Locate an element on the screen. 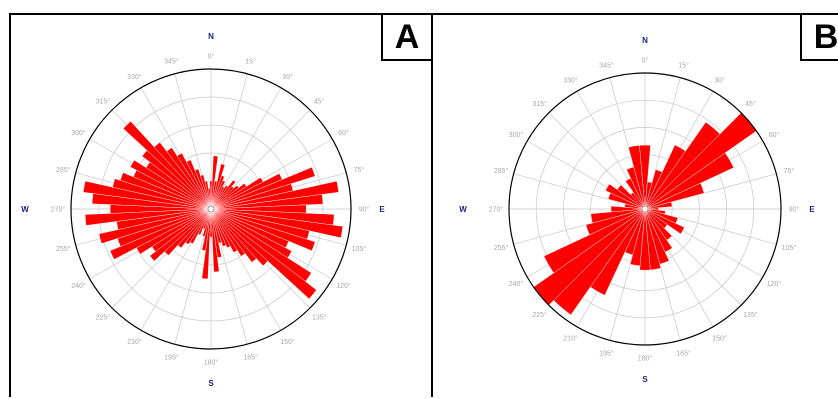 The height and width of the screenshot is (399, 838). panel-label-a: A is located at coordinates (407, 37).